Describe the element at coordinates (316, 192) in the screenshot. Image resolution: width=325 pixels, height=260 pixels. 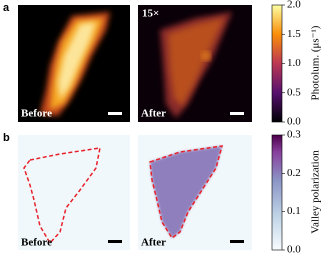
I see `colorbar-label: Valley polarization` at that location.